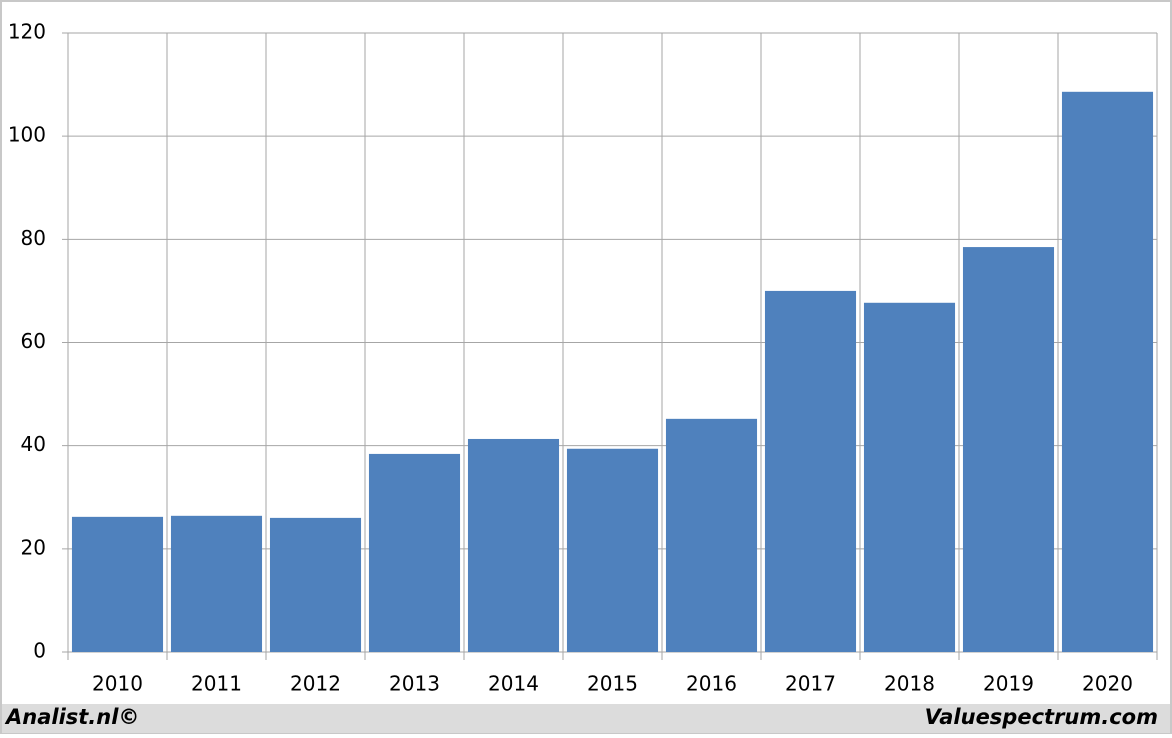  I want to click on y-tick-label: 20, so click(33, 547).